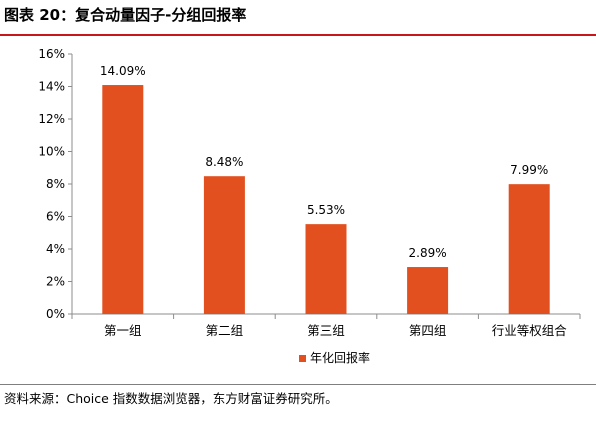 This screenshot has height=421, width=596. I want to click on data-label: 7.99%, so click(529, 170).